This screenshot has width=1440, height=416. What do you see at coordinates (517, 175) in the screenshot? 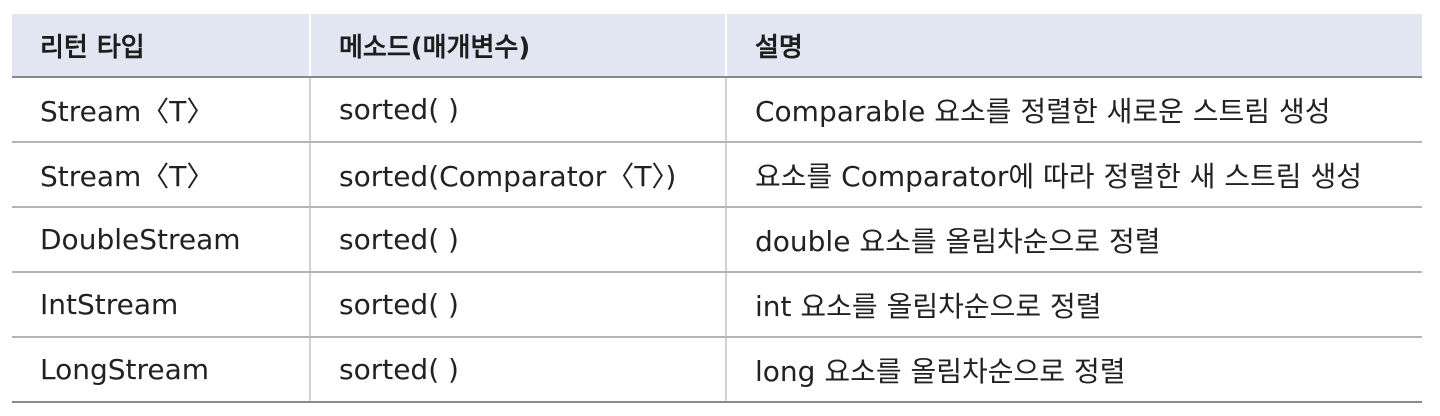
I see `cell-method: sorted(Comparator〈T〉)` at bounding box center [517, 175].